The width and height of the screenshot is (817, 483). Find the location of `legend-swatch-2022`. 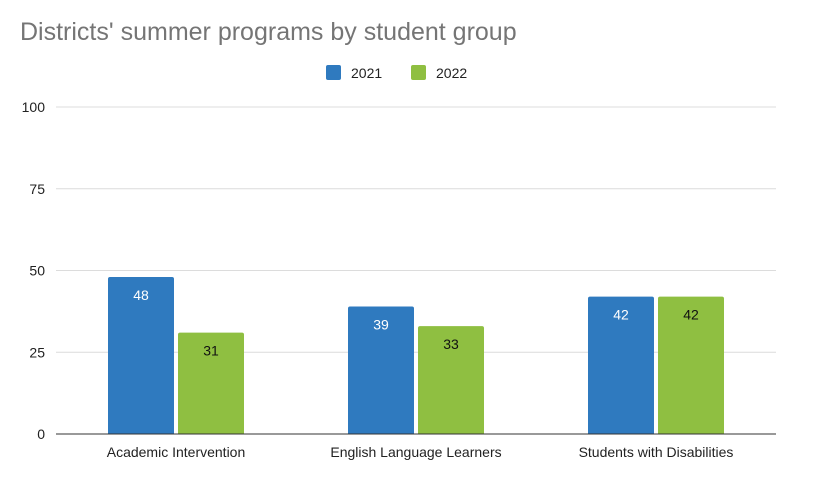

legend-swatch-2022 is located at coordinates (418, 72).